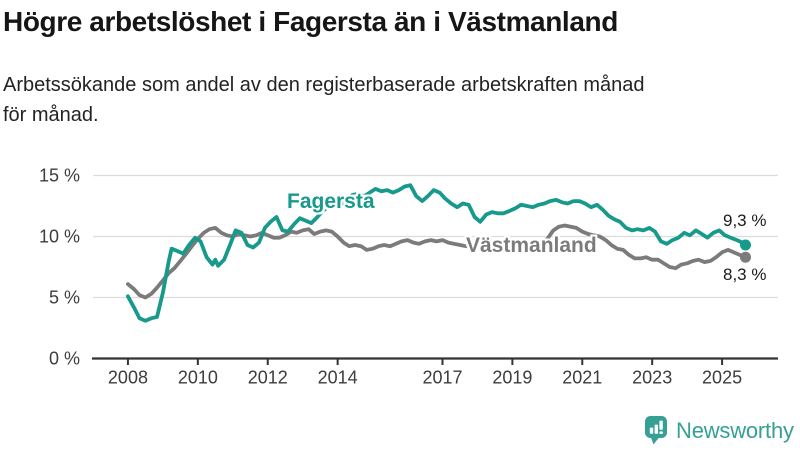 The width and height of the screenshot is (800, 450). Describe the element at coordinates (331, 201) in the screenshot. I see `fagersta-series-label: Fagersta` at that location.